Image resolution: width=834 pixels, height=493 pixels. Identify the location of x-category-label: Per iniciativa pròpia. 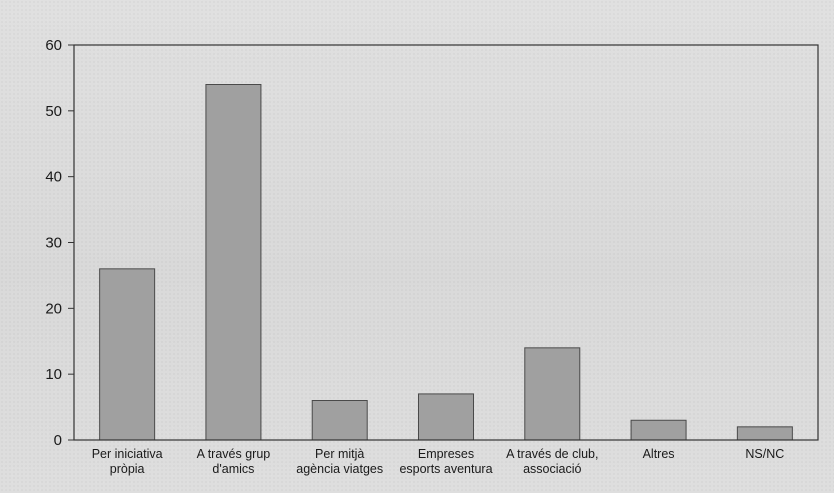
(127, 461).